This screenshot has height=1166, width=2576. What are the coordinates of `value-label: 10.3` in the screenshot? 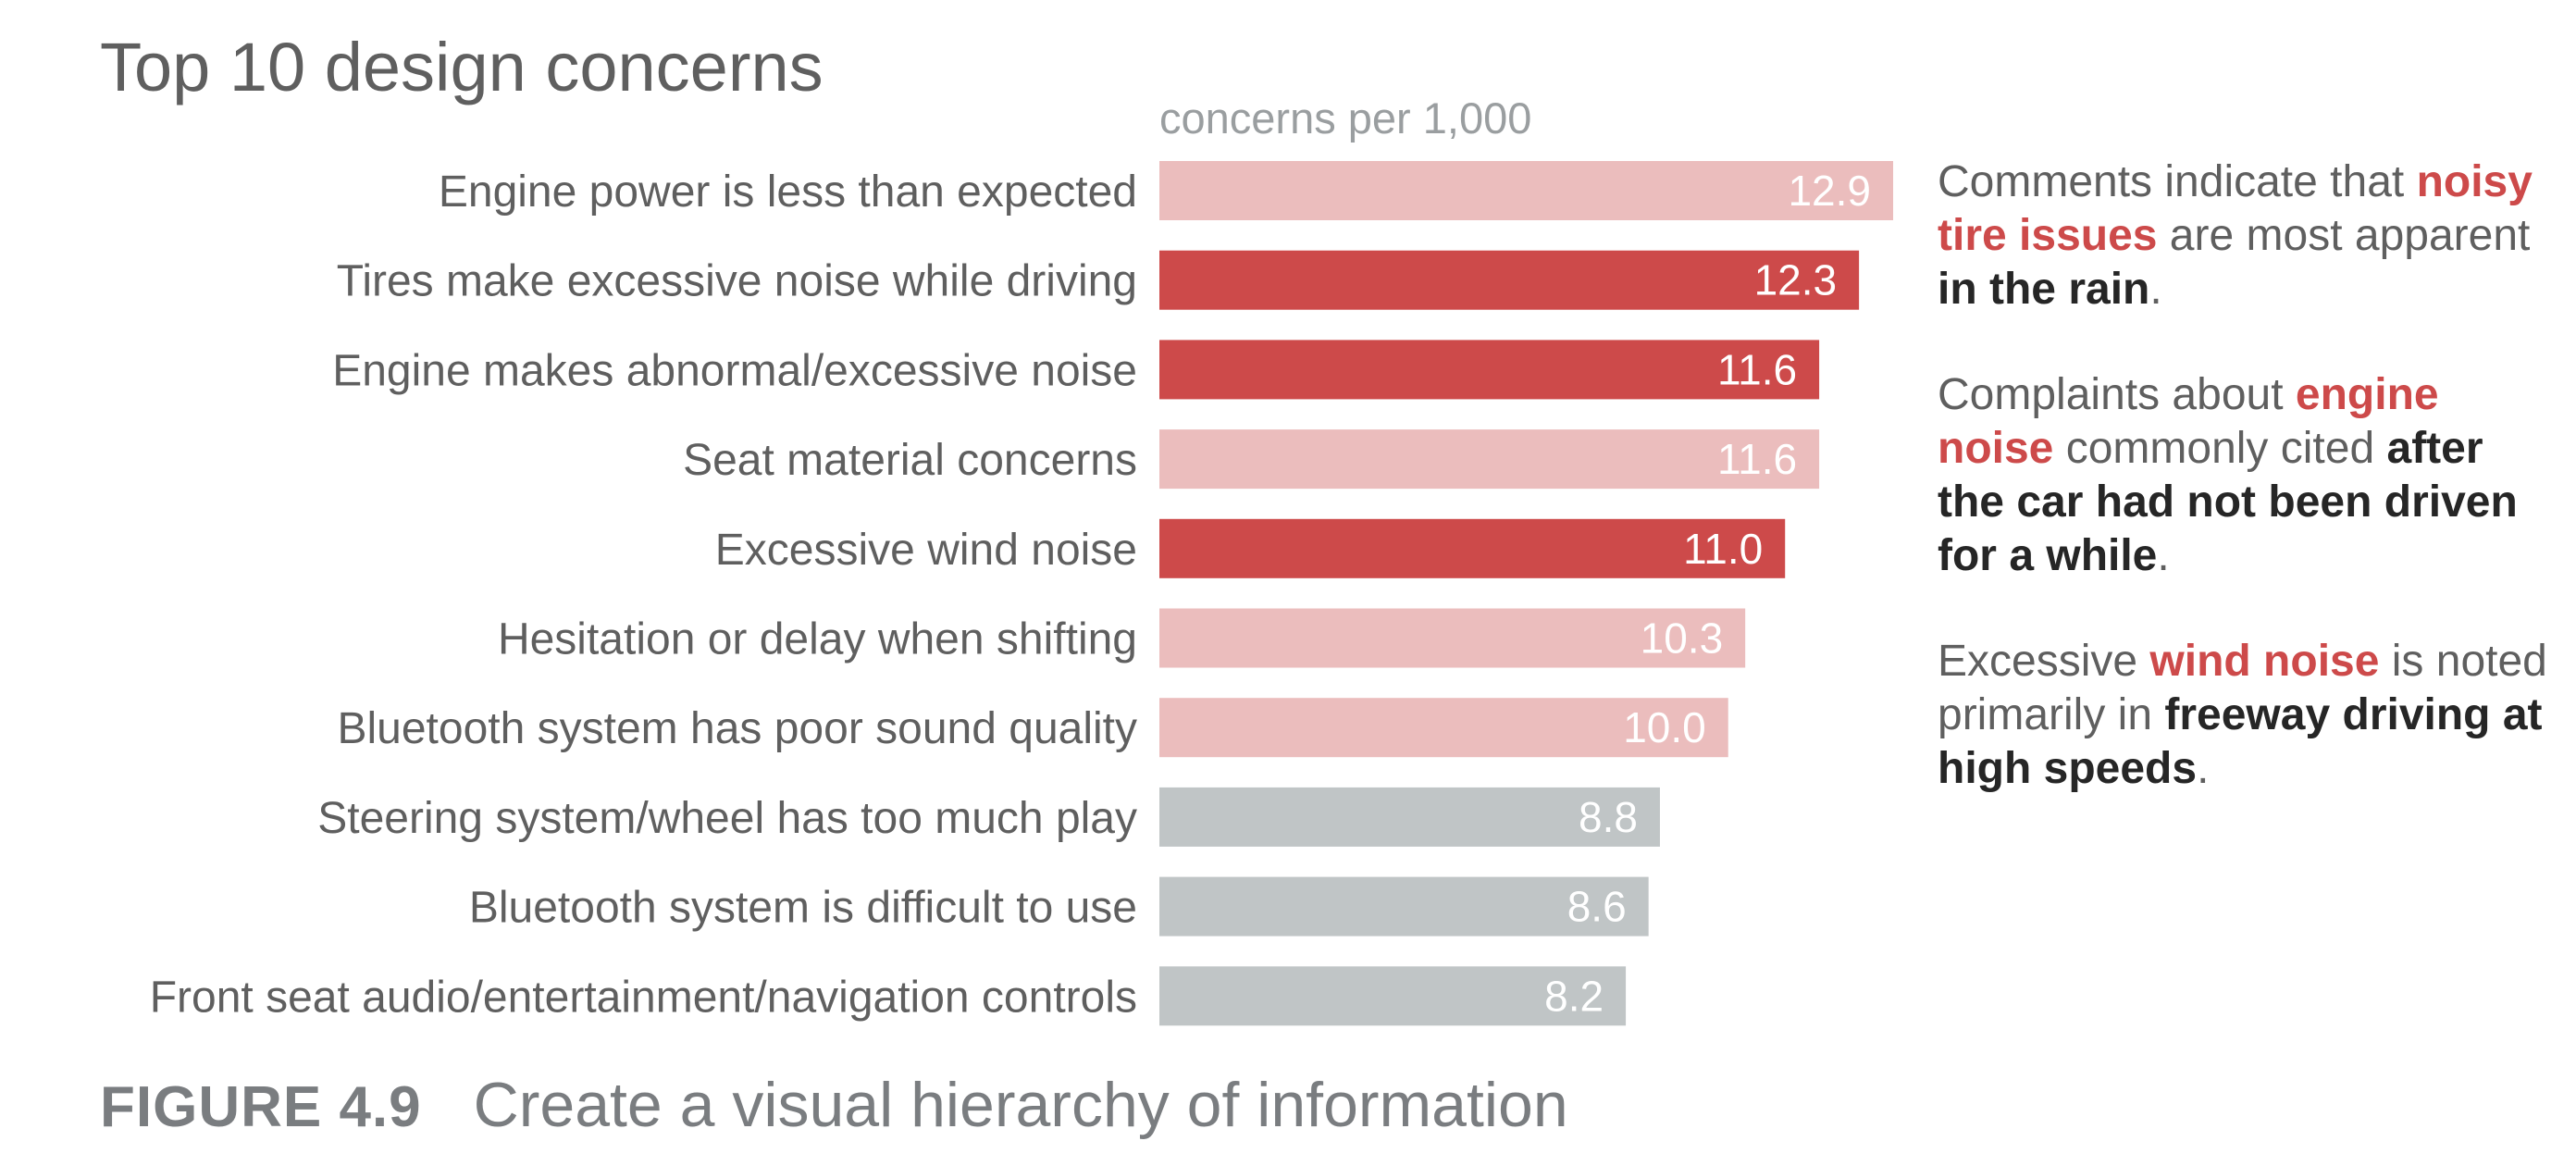 It's located at (1683, 638).